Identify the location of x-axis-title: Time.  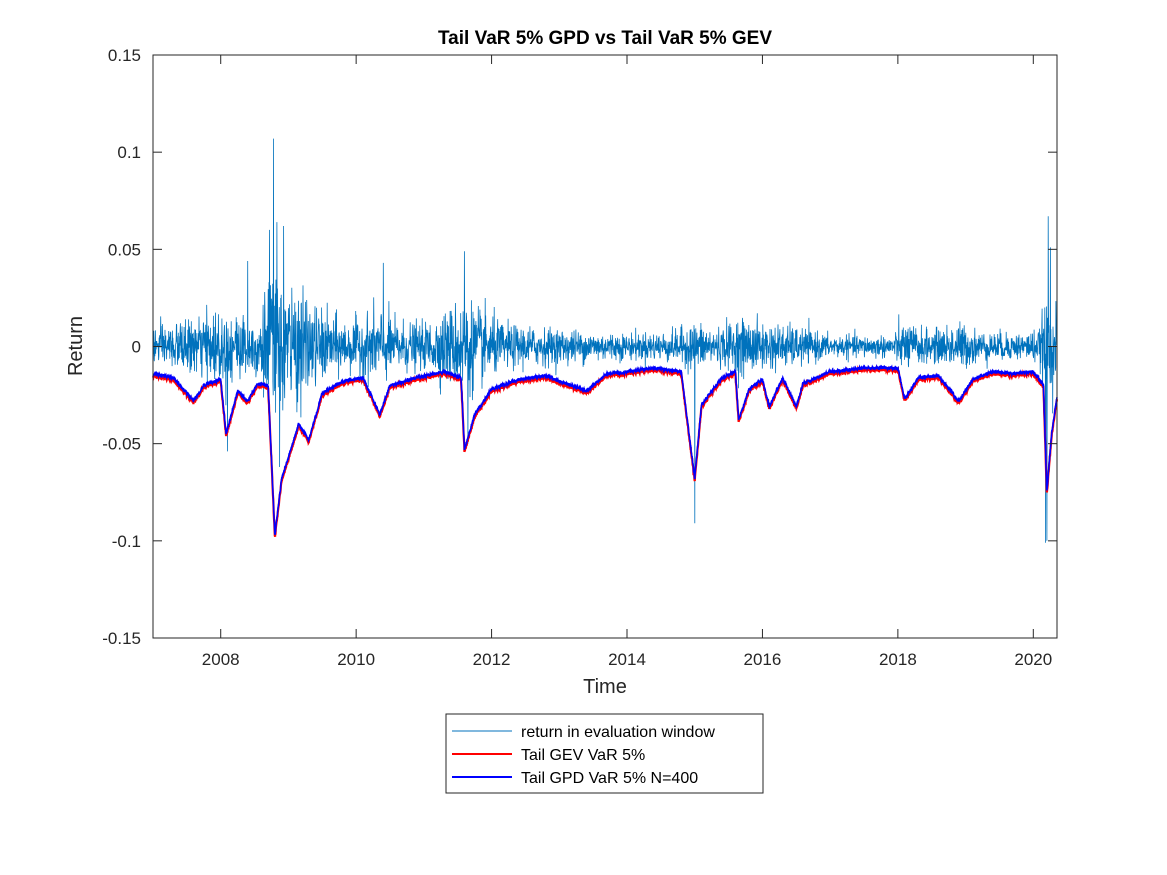
(605, 687).